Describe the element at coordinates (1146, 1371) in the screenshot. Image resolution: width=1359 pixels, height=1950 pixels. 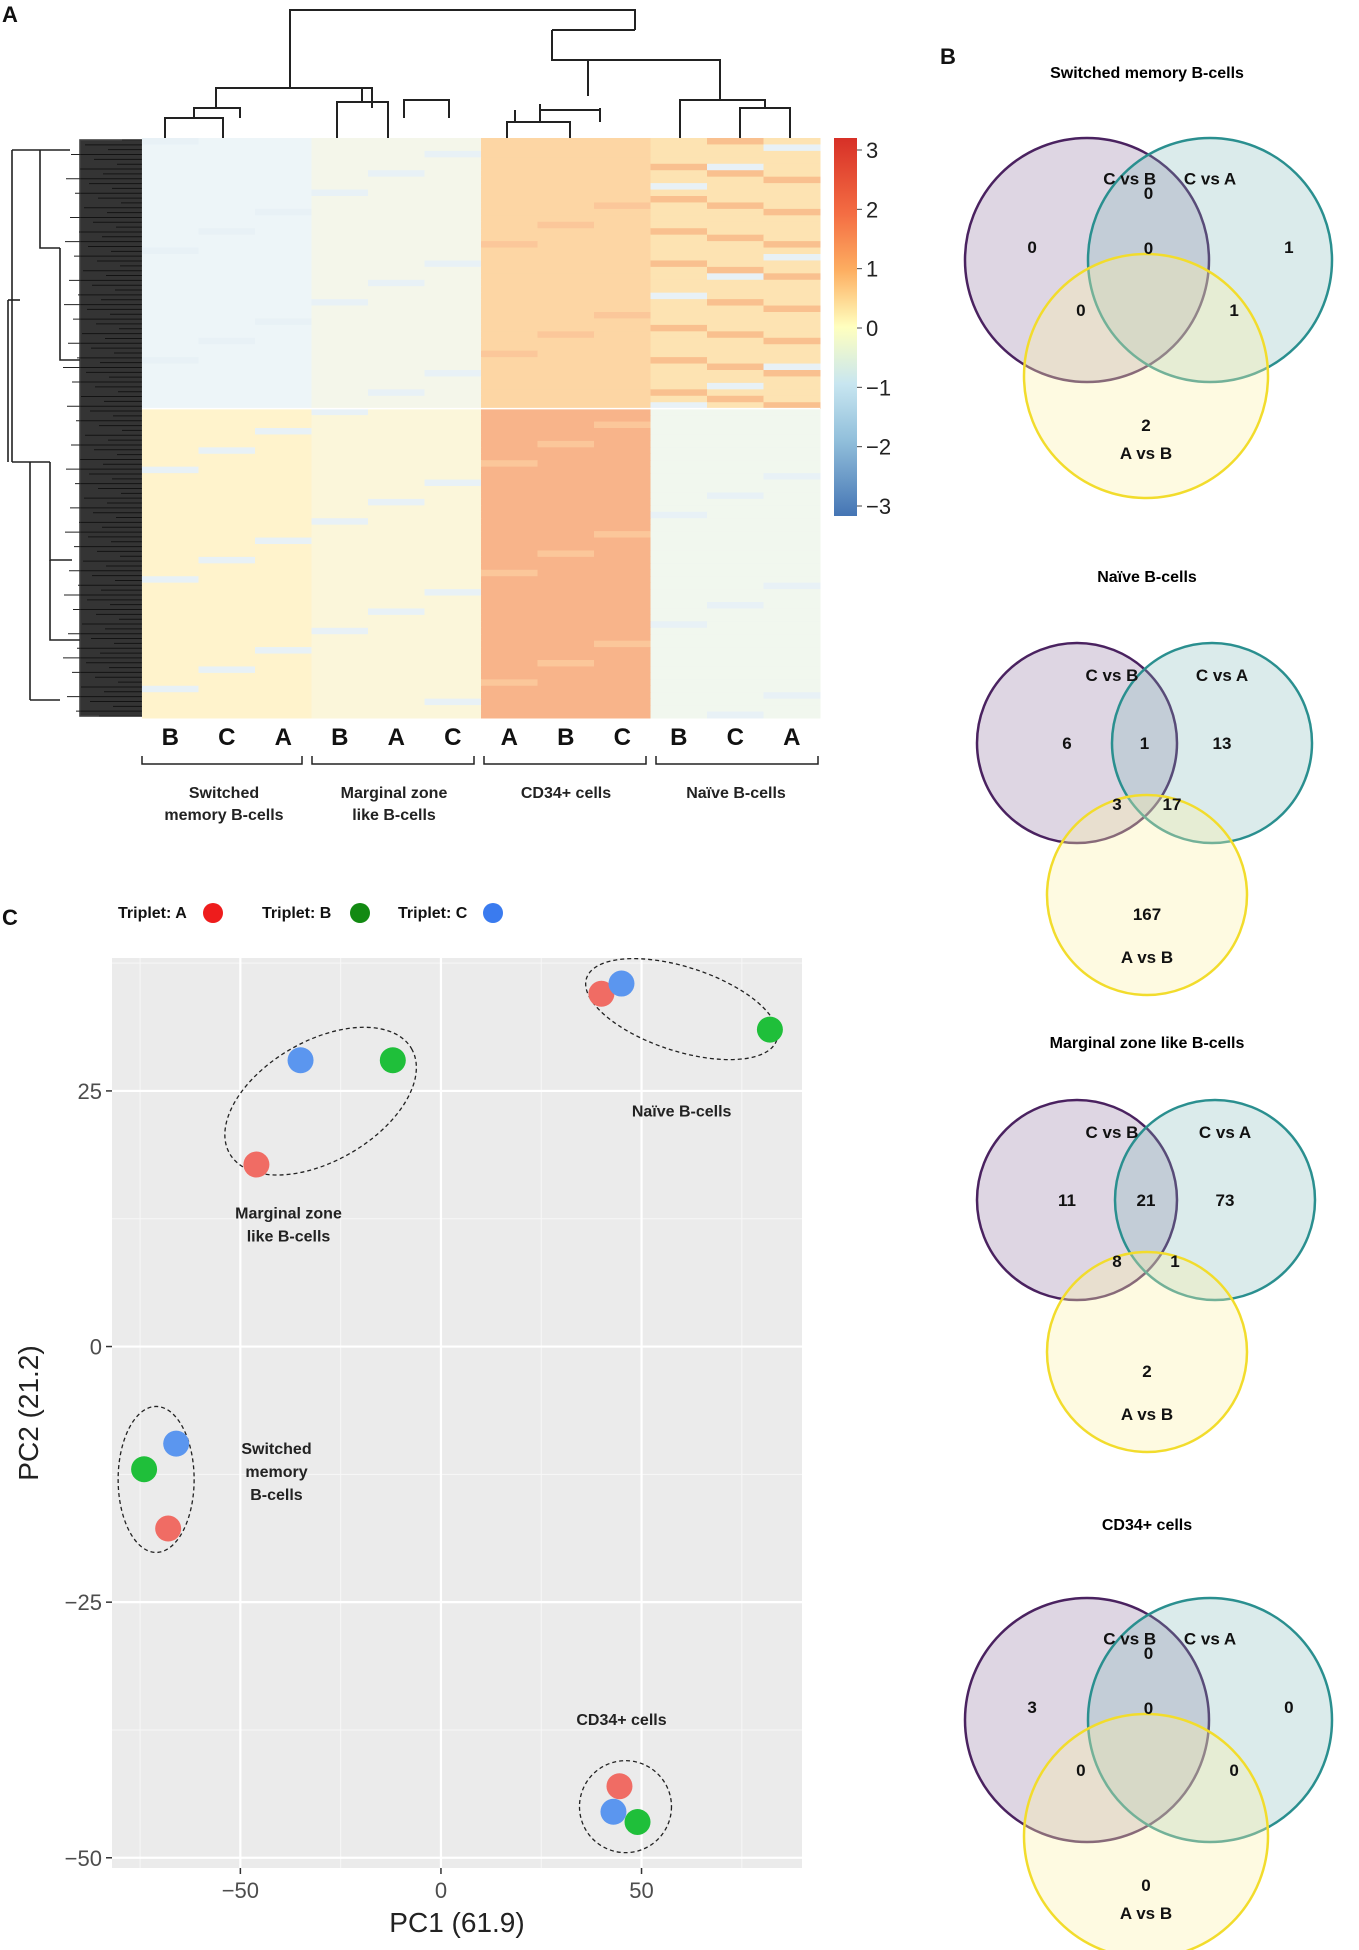
I see `venn-count-ab-only: 2` at that location.